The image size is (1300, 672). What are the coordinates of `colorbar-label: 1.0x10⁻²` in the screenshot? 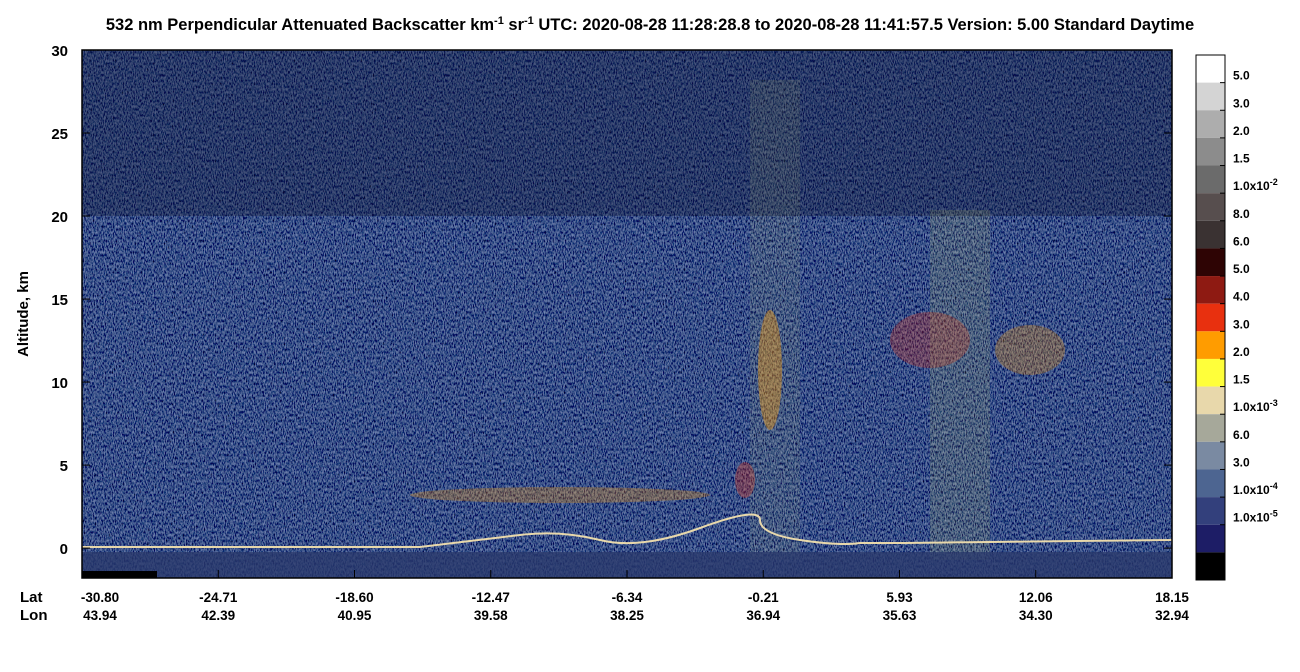 It's located at (1255, 185).